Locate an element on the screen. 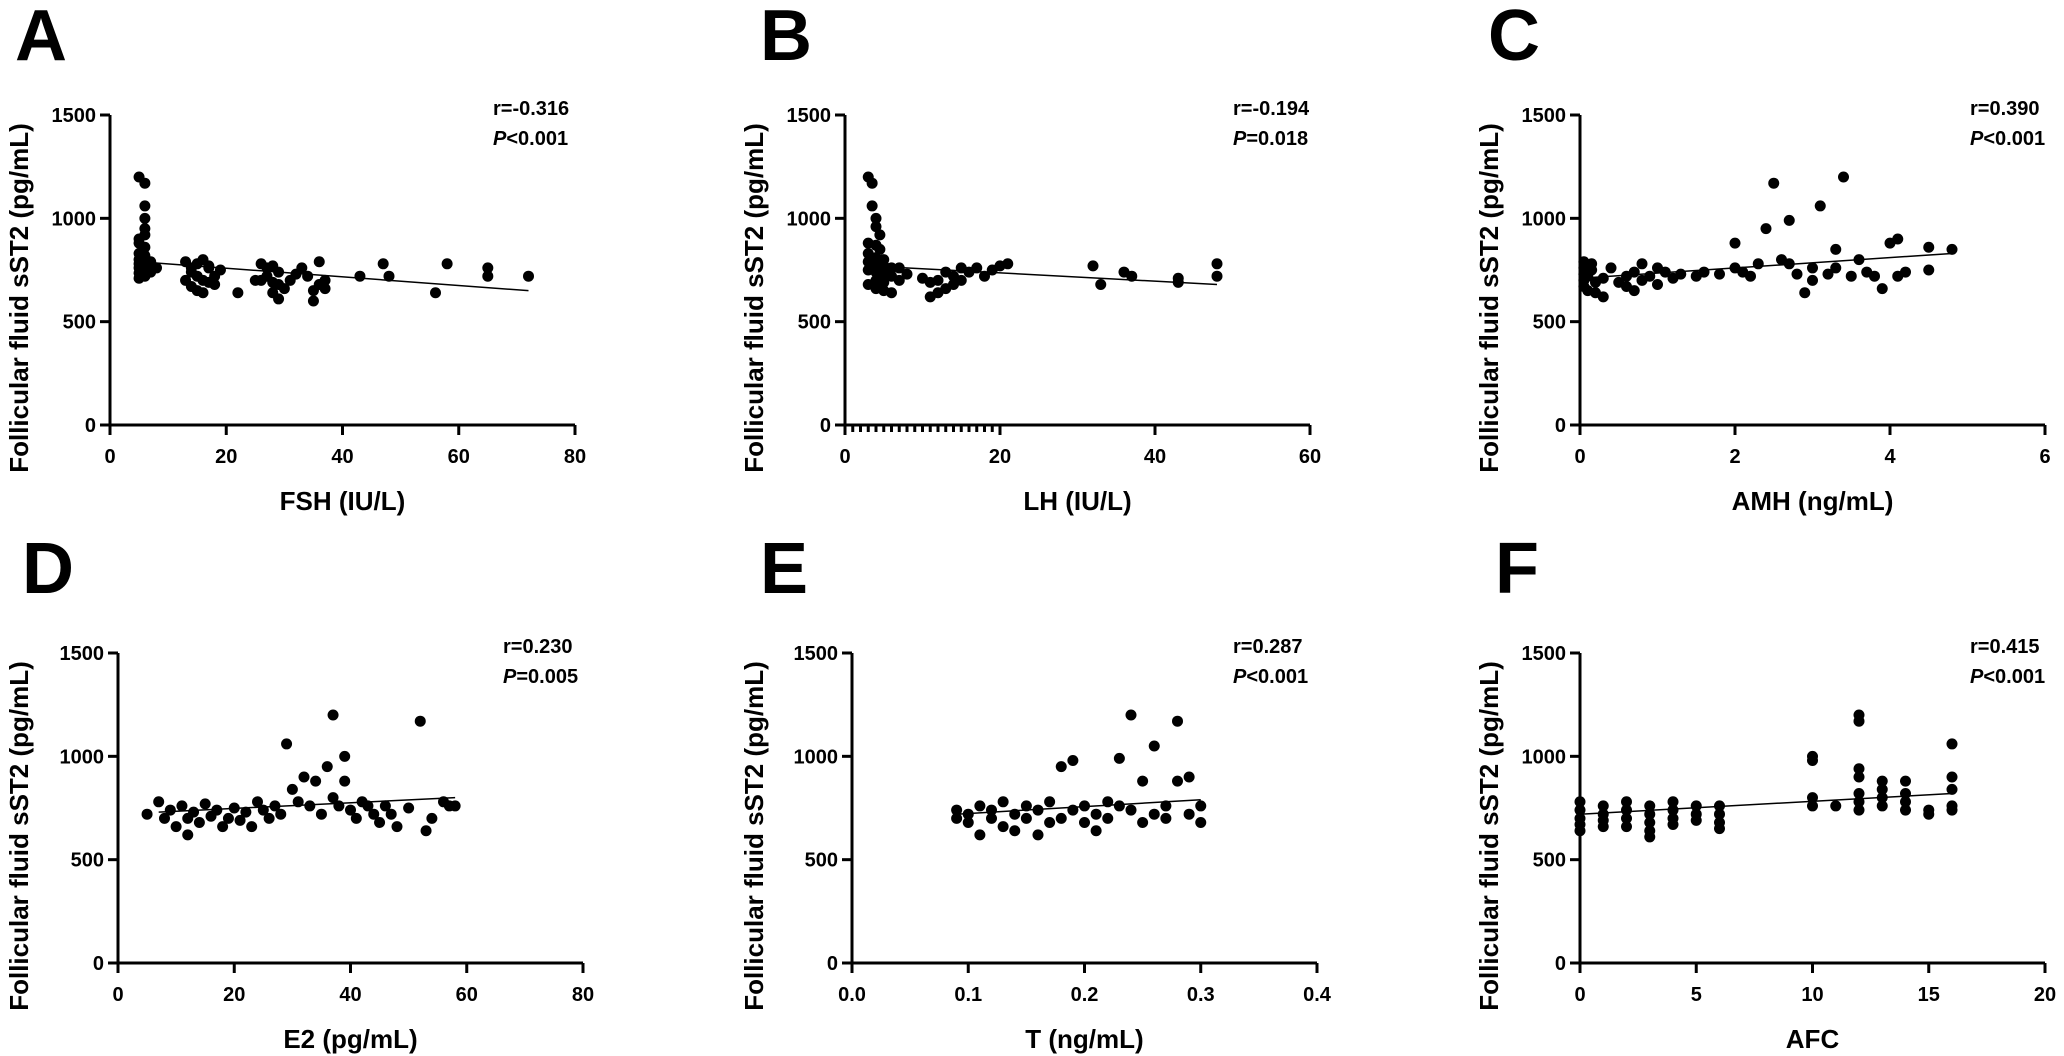 The image size is (2064, 1056). x-tick-label-f: 15 is located at coordinates (1929, 995).